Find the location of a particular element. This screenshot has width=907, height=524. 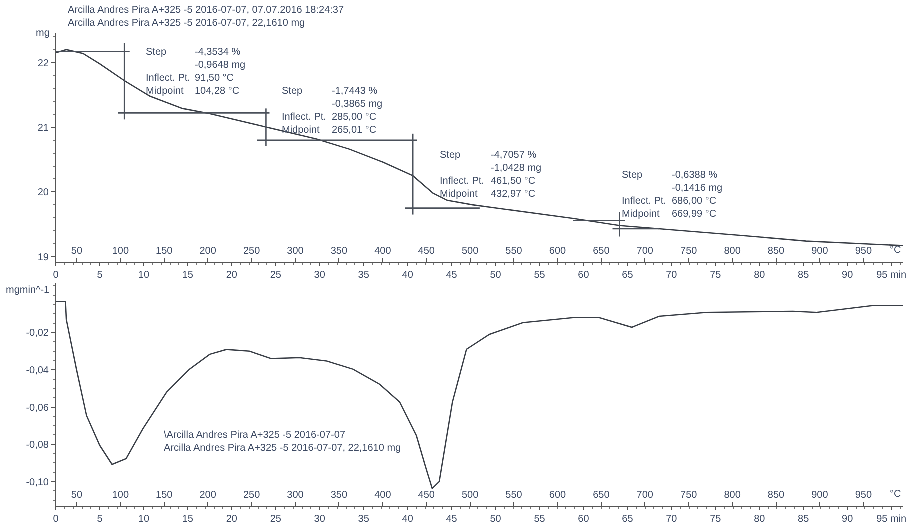

annotation: -1,7443 % -0,3865 mg 285,00 °C 265,01 °C is located at coordinates (357, 111).